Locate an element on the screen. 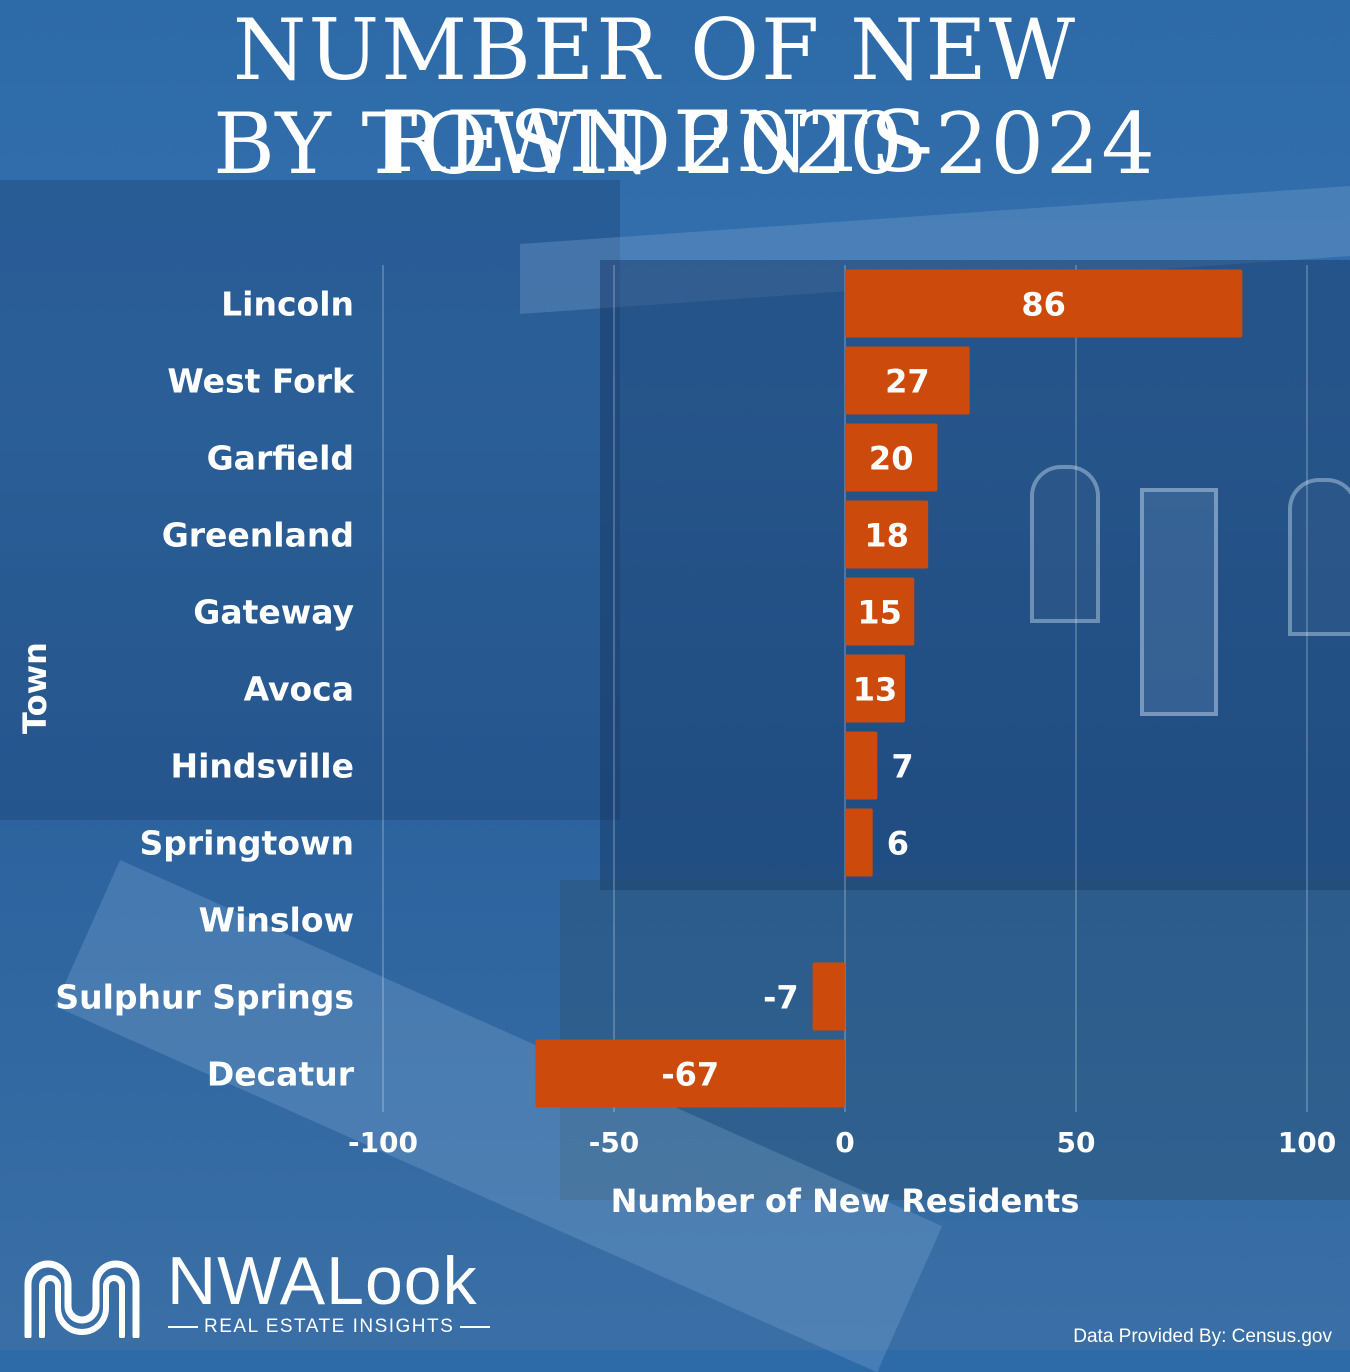 The height and width of the screenshot is (1372, 1350). logo-wordmark: NWALook is located at coordinates (322, 1281).